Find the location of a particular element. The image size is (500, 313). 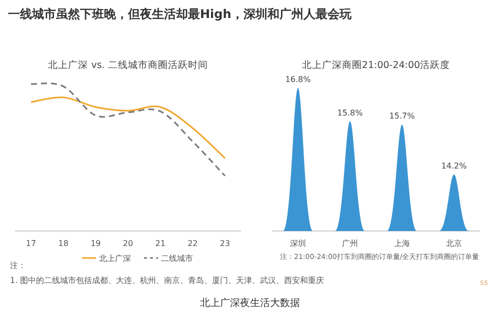

text: 一线城市虽然下班晚，但夜生活却最High，深圳和广州人最会玩 is located at coordinates (180, 14).